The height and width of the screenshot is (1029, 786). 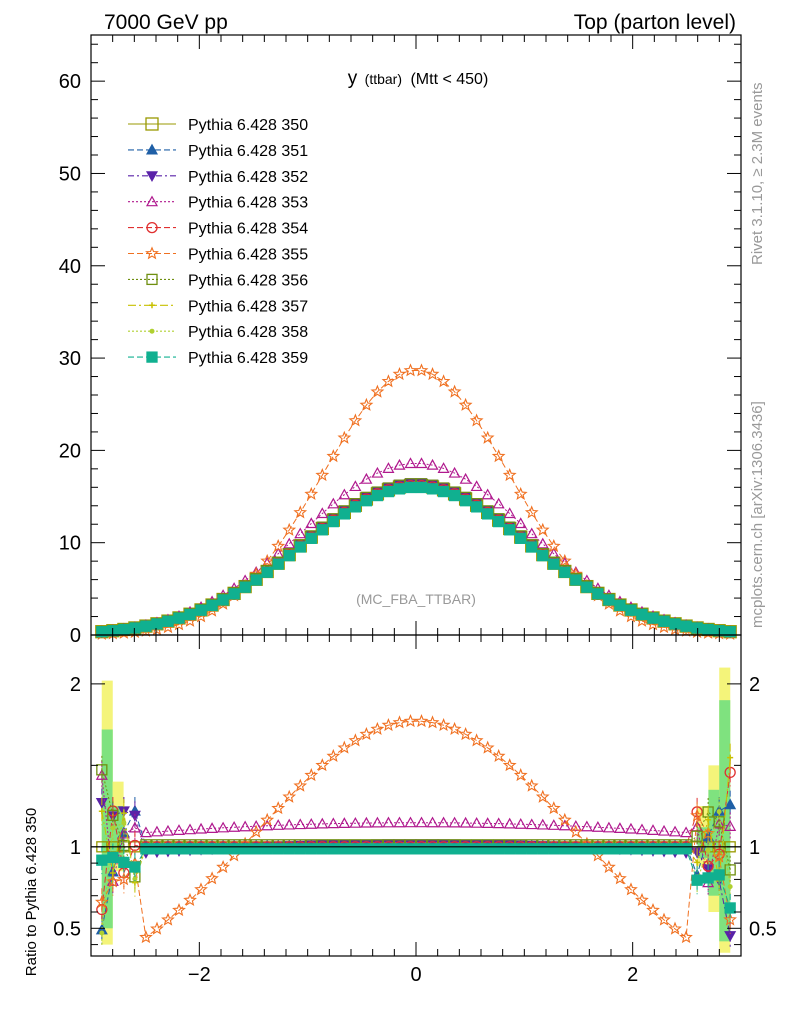 What do you see at coordinates (248, 358) in the screenshot?
I see `legend-label: Pythia 6.428 359` at bounding box center [248, 358].